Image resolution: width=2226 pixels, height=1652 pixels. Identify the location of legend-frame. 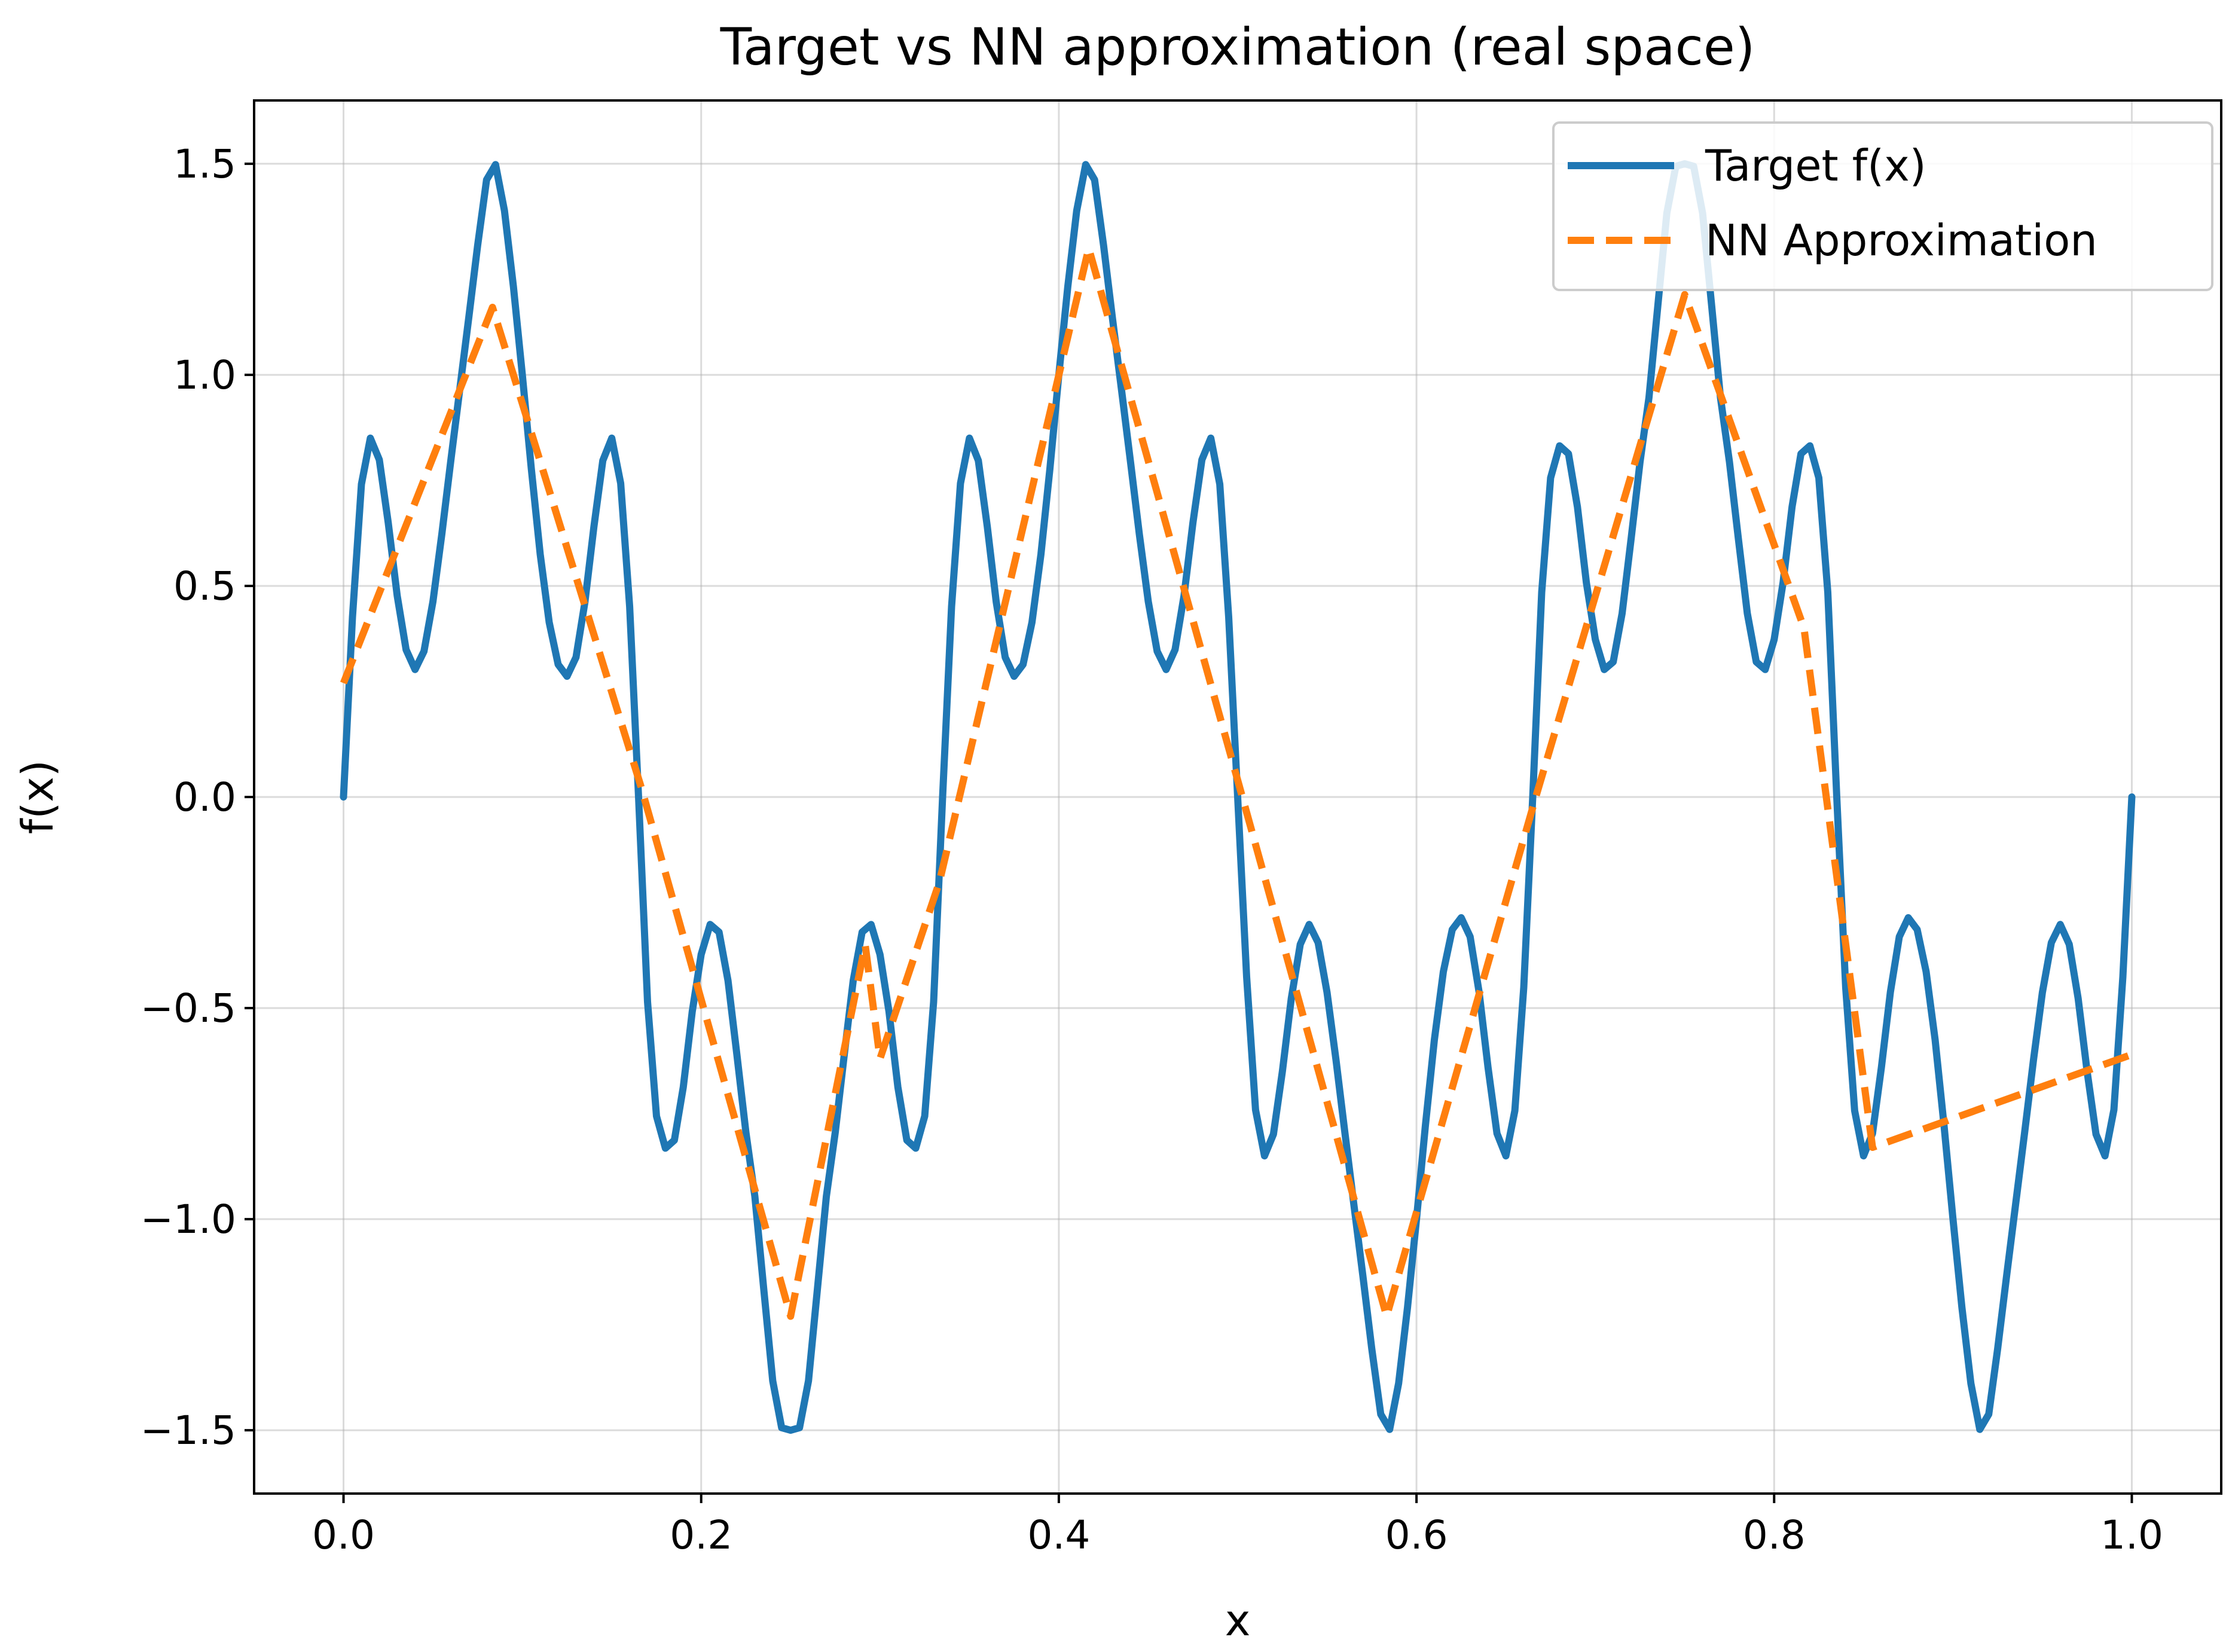
(1882, 206).